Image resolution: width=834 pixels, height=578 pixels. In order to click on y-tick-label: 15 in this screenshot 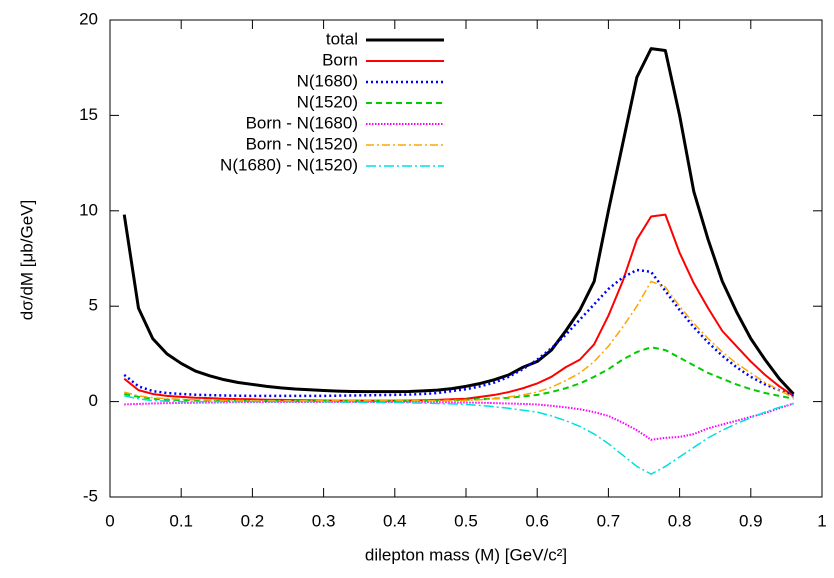, I will do `click(88, 114)`.